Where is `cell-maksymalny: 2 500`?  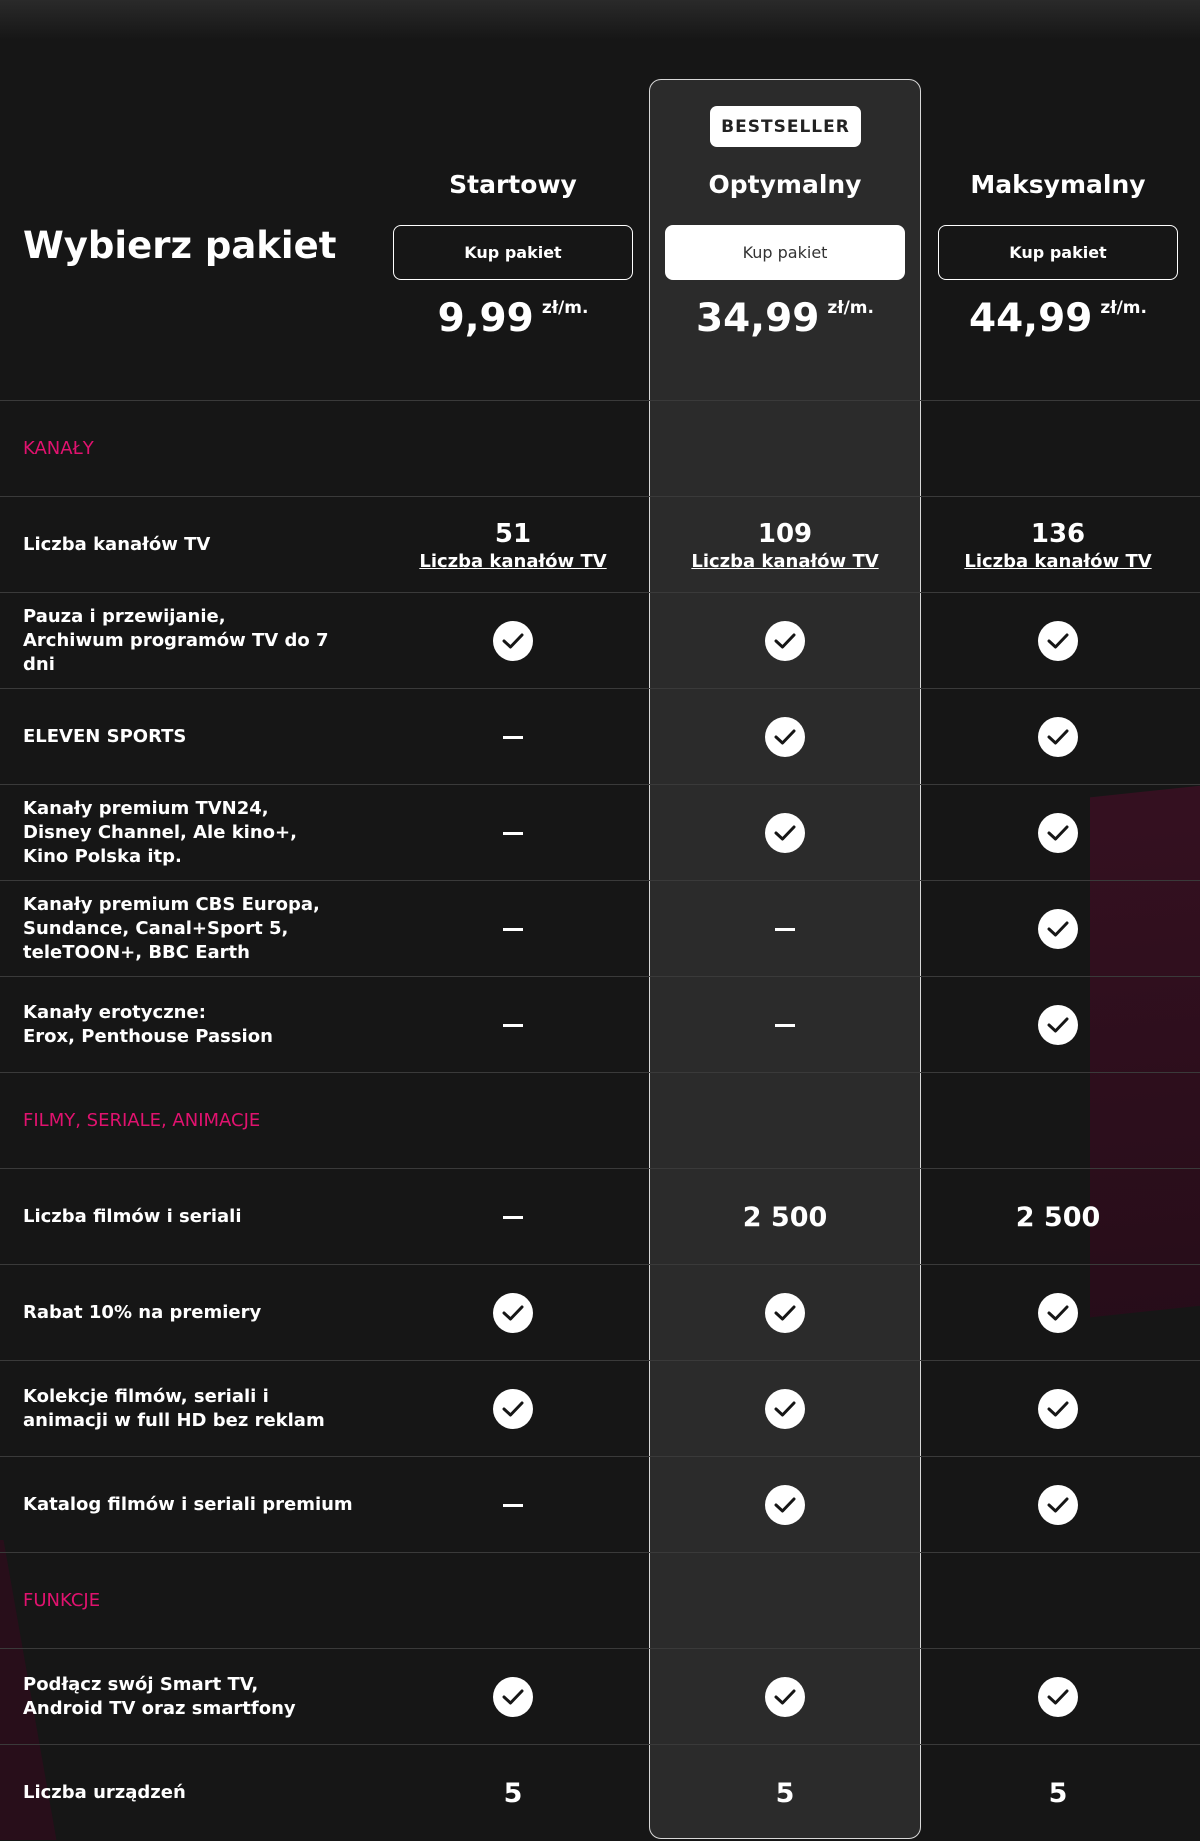 cell-maksymalny: 2 500 is located at coordinates (1058, 1217).